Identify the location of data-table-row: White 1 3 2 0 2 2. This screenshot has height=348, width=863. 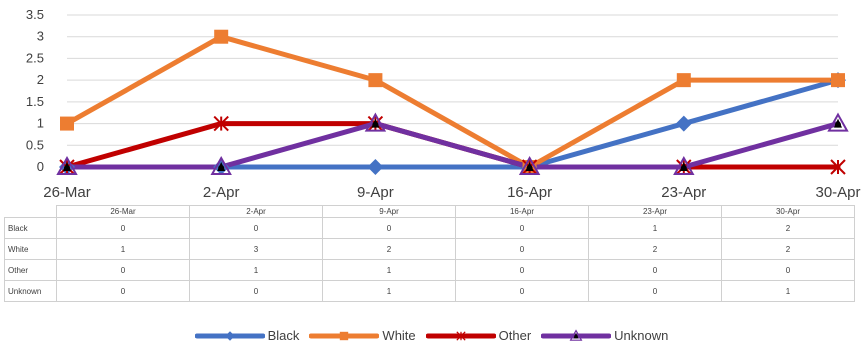
(429, 249).